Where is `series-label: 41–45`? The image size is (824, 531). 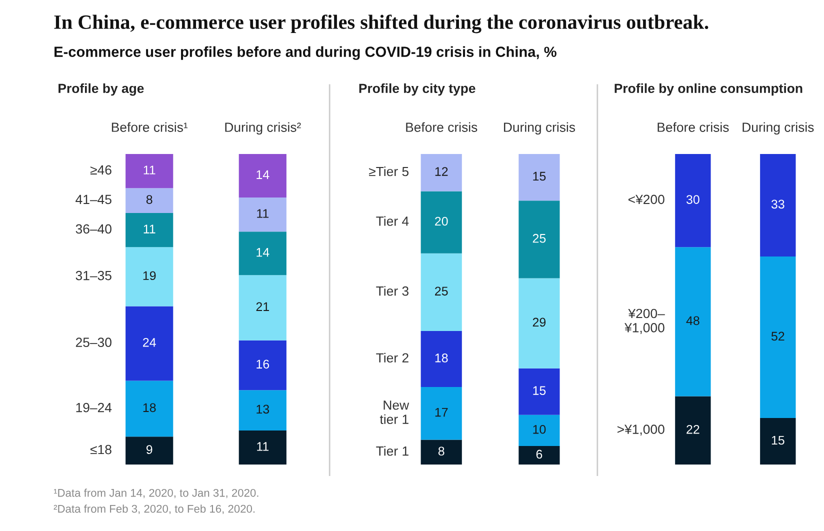
series-label: 41–45 is located at coordinates (94, 199).